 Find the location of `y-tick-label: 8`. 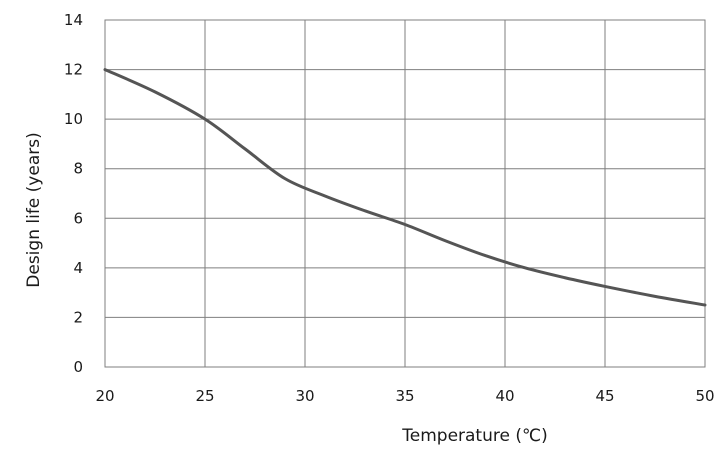

y-tick-label: 8 is located at coordinates (78, 169).